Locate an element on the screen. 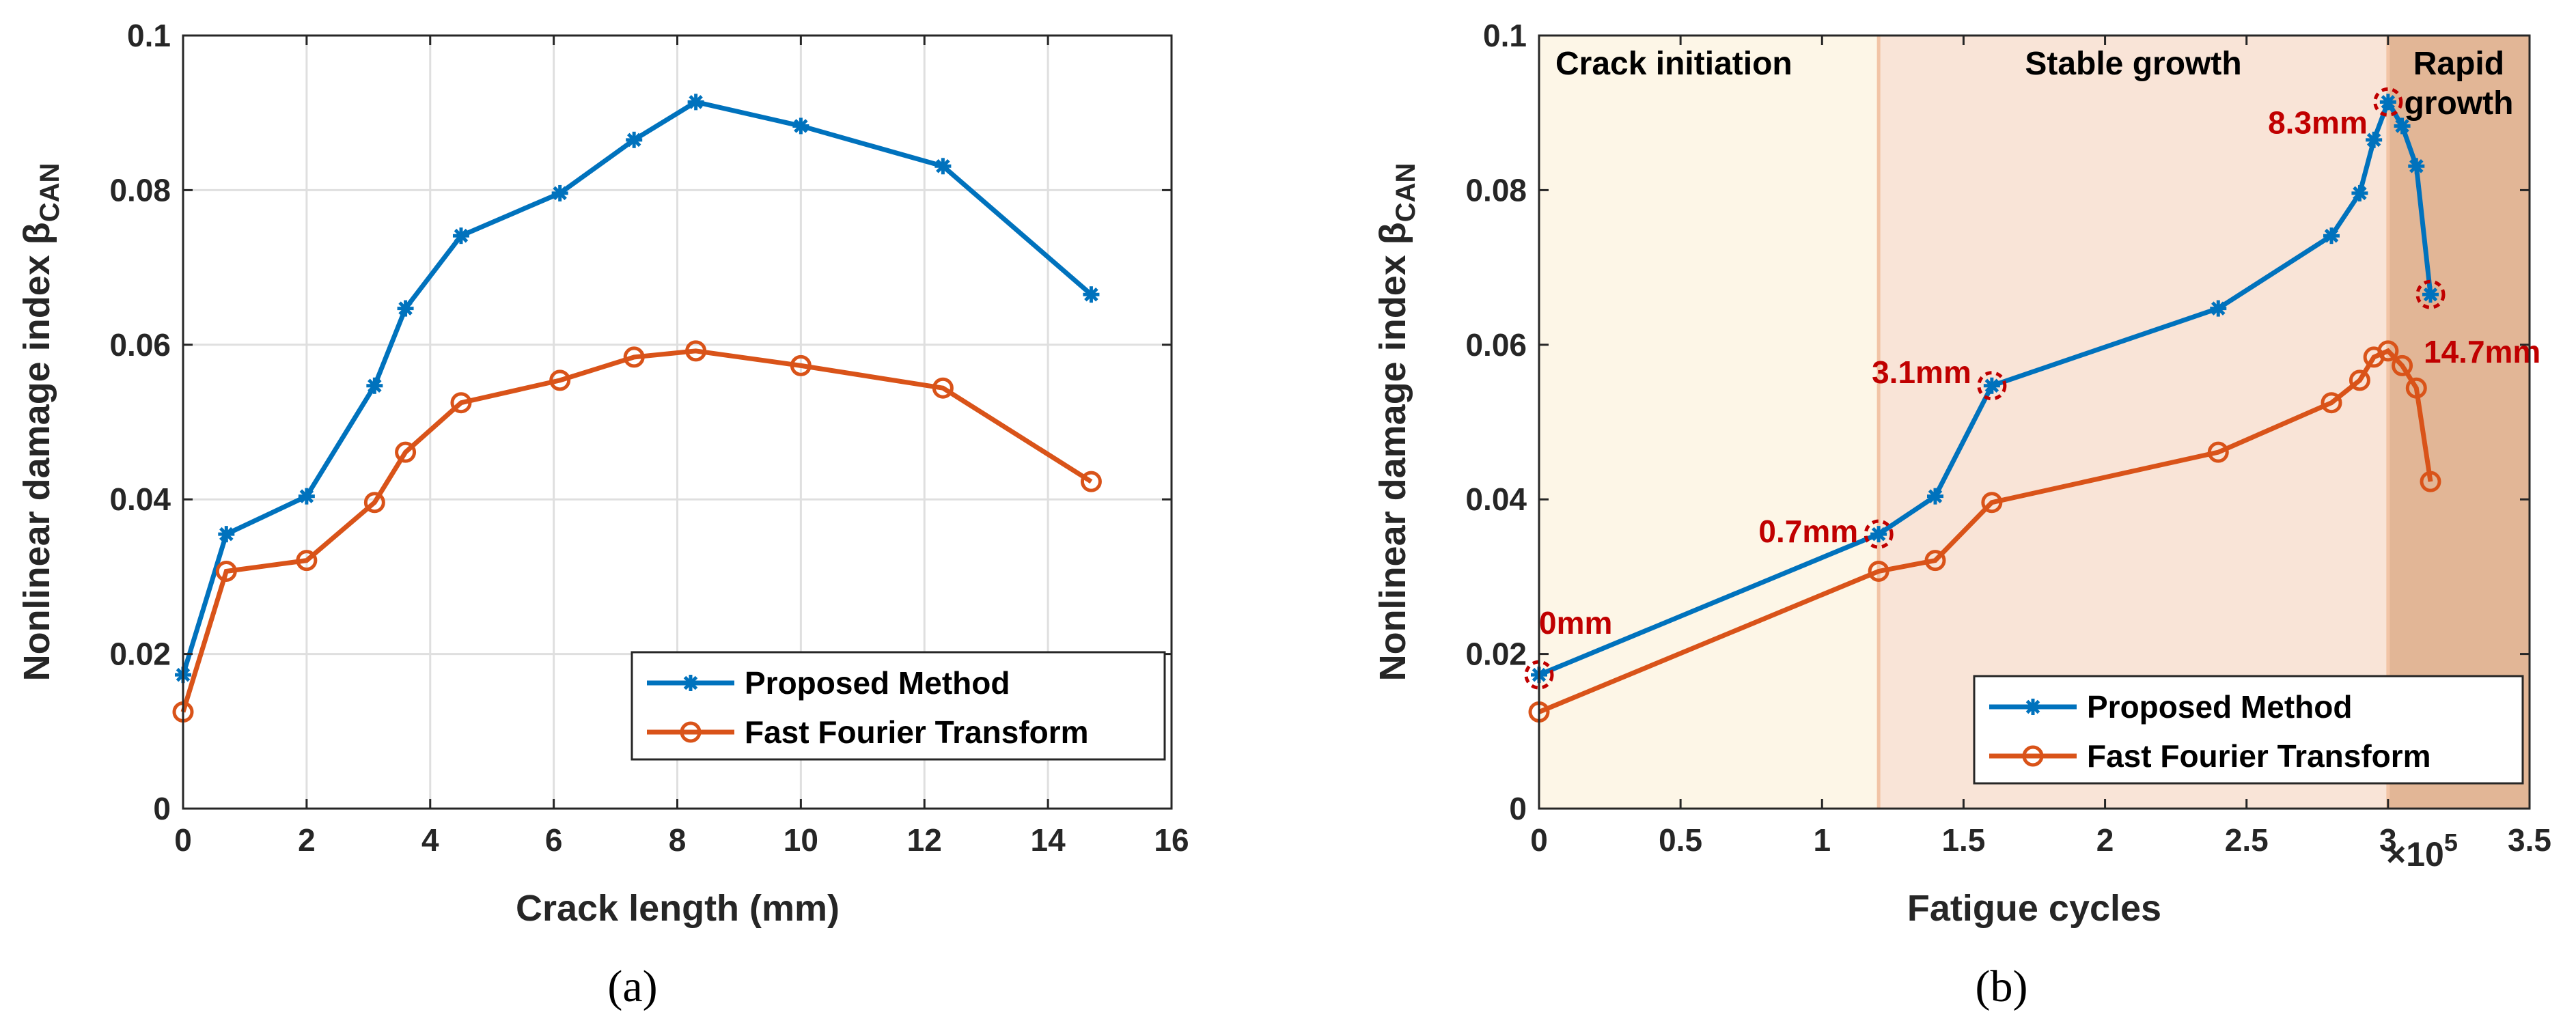 This screenshot has height=1021, width=2576. chart-b-x-multiplier-exponent: 5 is located at coordinates (2451, 842).